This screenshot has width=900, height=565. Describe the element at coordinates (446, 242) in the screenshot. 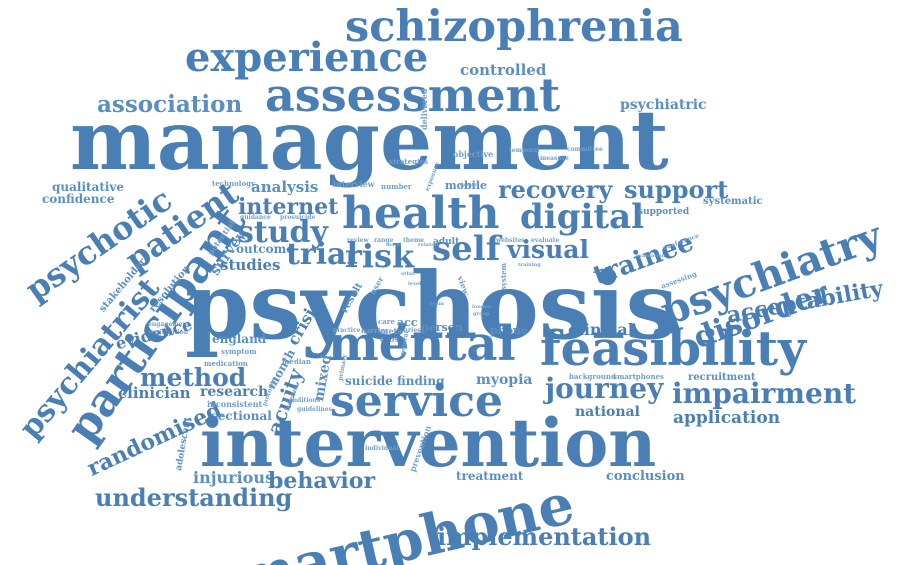

I see `word: adult` at that location.